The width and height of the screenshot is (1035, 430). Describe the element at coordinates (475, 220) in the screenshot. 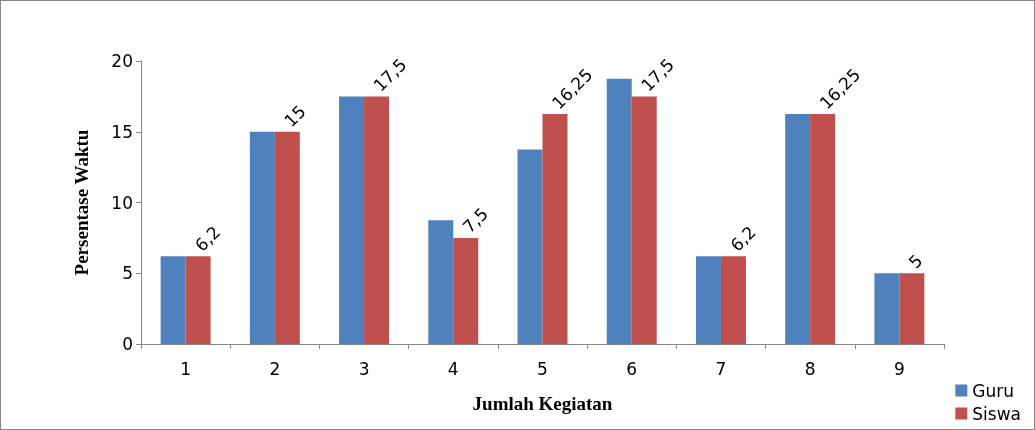

I see `data-label: 7,5` at that location.